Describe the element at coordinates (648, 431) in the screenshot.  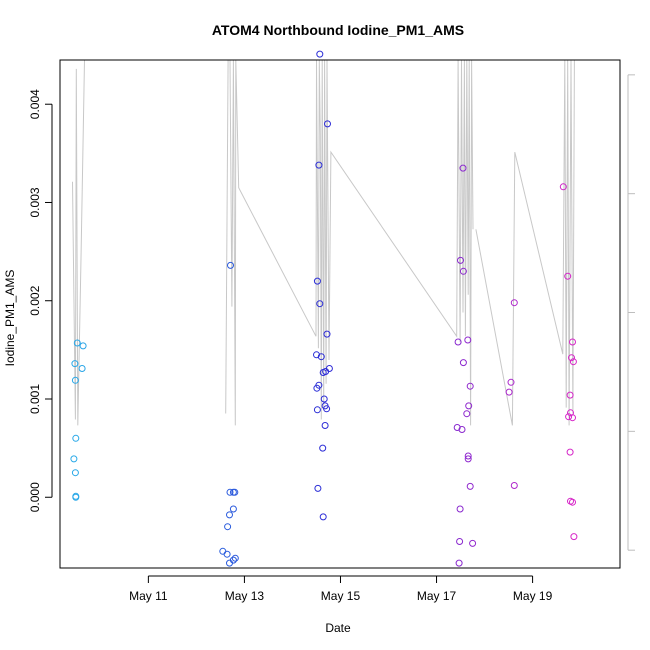
I see `y2-tick-label: 800` at that location.